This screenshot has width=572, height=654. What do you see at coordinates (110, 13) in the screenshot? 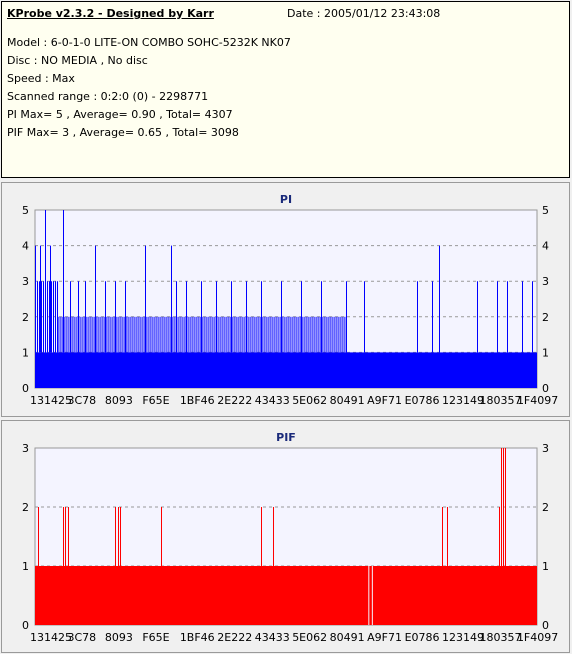
I see `app-title: KProbe v2.3.2 - Designed by Karr` at bounding box center [110, 13].